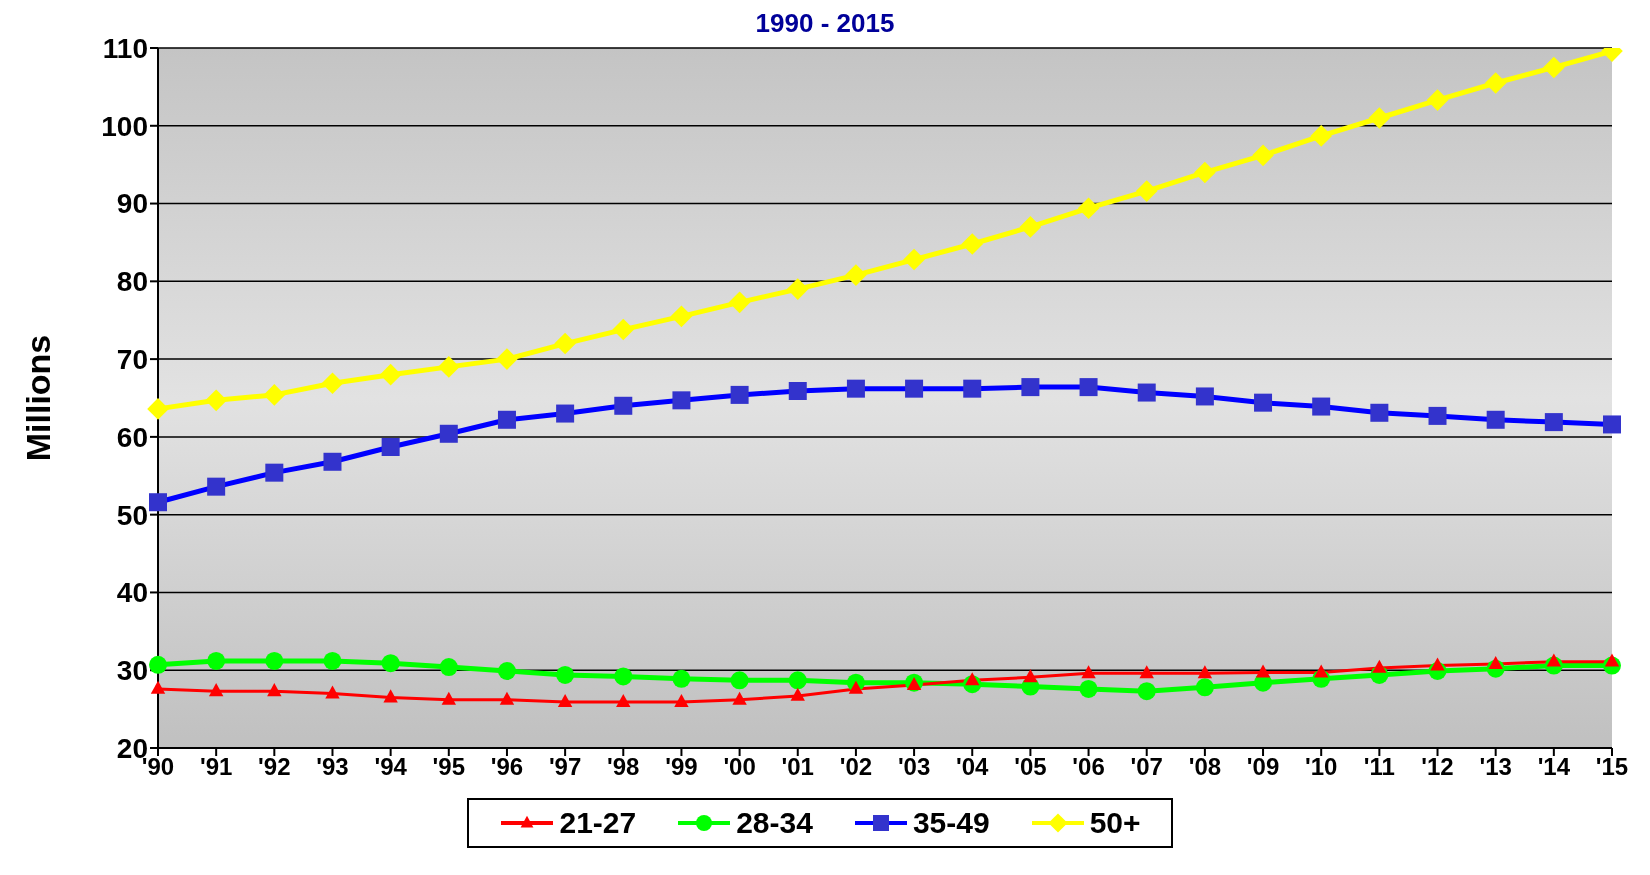  Describe the element at coordinates (132, 360) in the screenshot. I see `y-tick-label: 70` at that location.